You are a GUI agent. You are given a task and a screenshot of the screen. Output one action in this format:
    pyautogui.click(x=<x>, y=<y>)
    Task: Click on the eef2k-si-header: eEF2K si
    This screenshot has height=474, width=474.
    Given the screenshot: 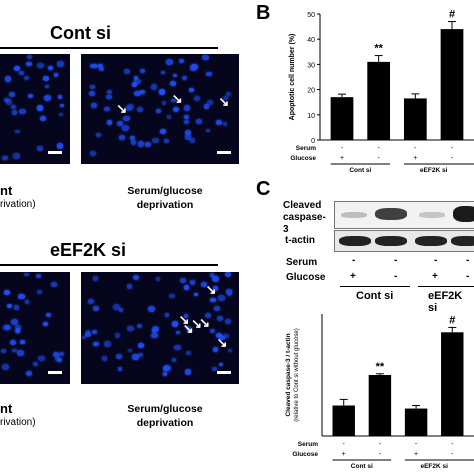 What is the action you would take?
    pyautogui.click(x=88, y=250)
    